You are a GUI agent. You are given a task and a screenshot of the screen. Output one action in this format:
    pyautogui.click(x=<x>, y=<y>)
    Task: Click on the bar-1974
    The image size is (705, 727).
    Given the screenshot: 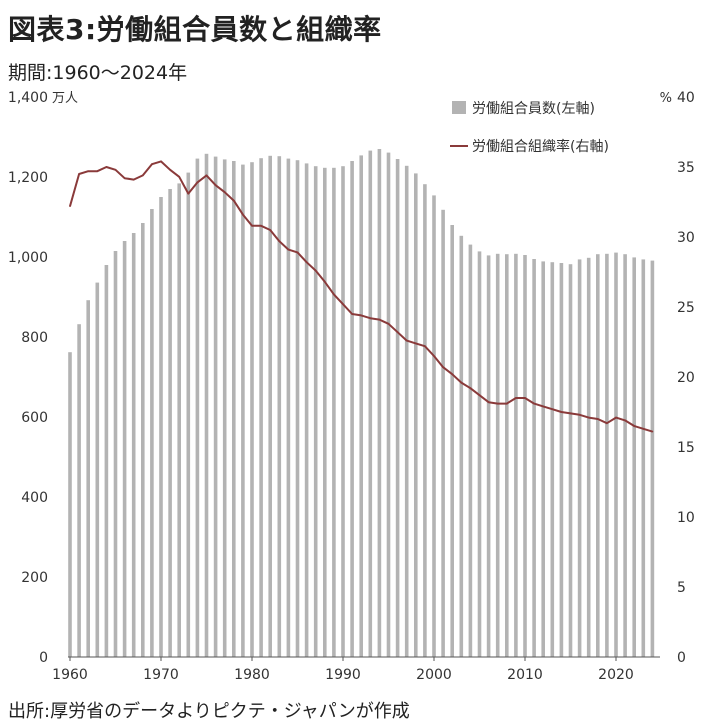 What is the action you would take?
    pyautogui.click(x=197, y=407)
    